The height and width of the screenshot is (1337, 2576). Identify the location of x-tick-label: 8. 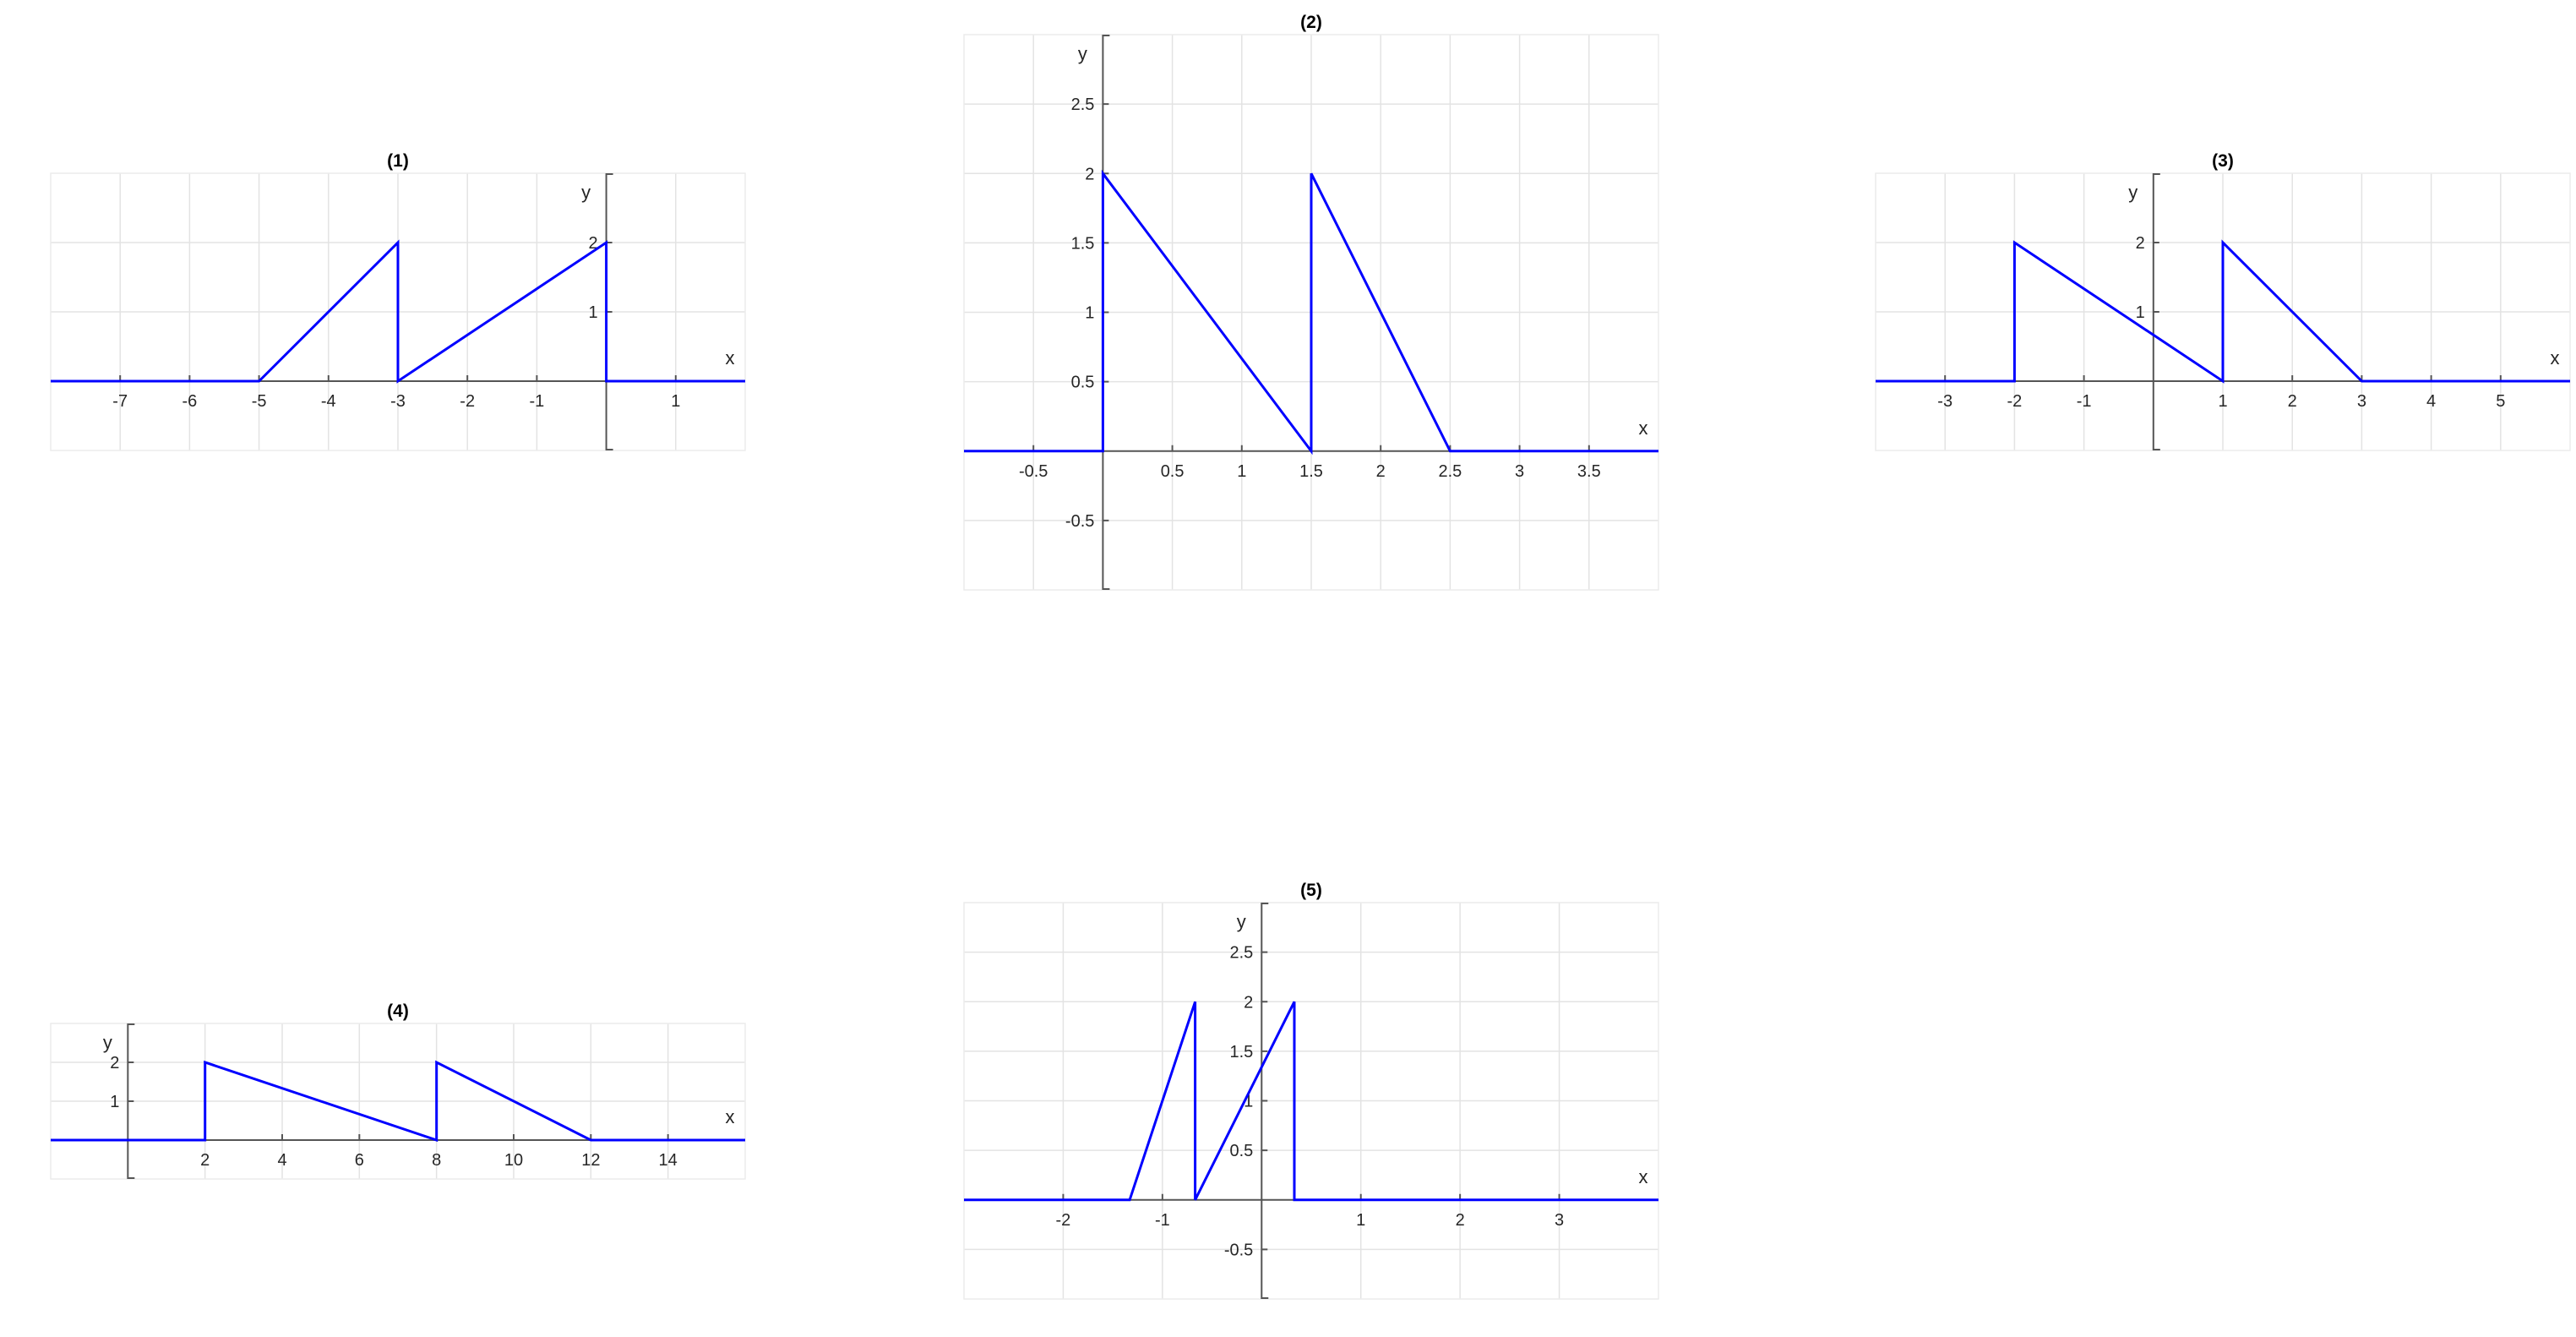
(436, 1160).